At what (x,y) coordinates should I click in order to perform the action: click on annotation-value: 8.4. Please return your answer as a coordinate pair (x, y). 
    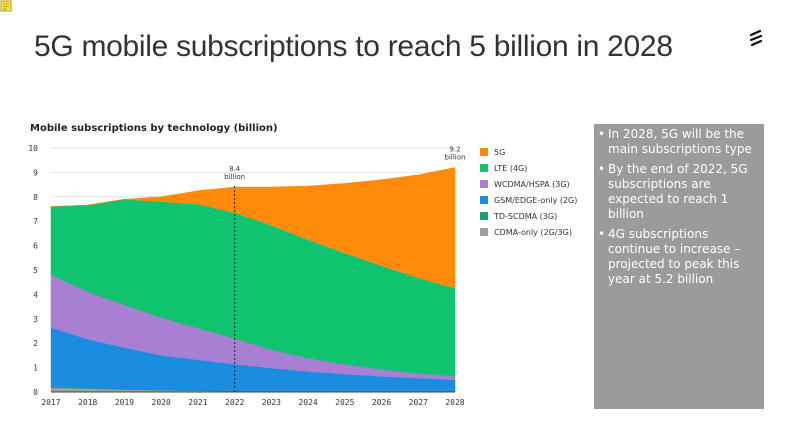
    Looking at the image, I should click on (235, 169).